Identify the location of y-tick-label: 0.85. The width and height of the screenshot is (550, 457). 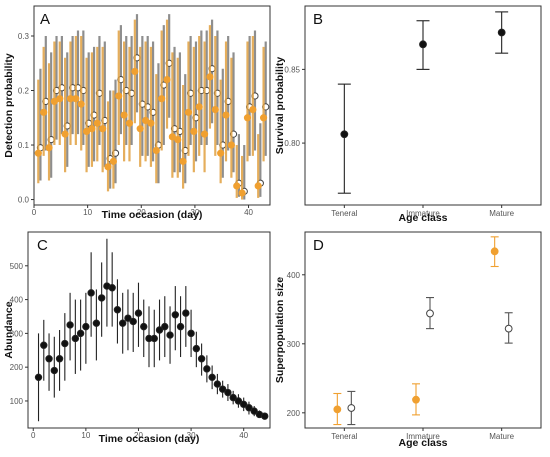
(292, 69).